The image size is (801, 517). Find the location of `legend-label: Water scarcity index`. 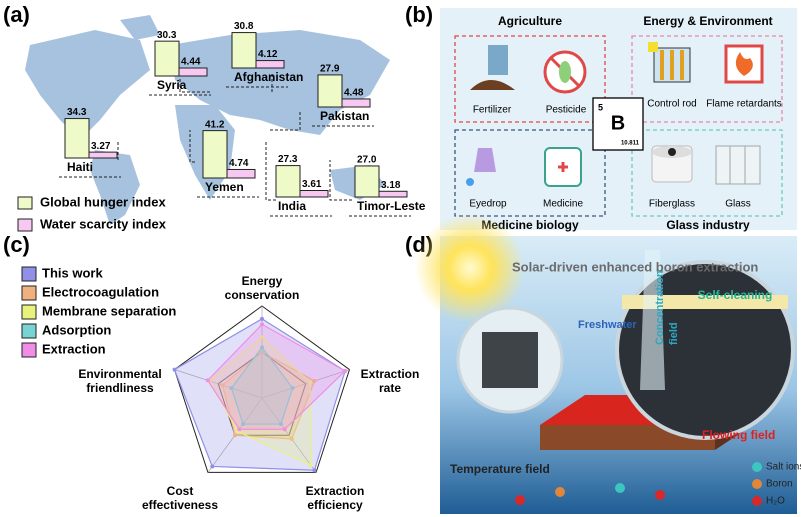

legend-label: Water scarcity index is located at coordinates (103, 223).